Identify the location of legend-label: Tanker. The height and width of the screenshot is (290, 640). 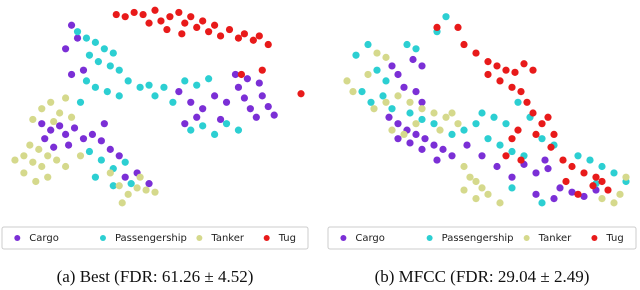
(227, 238).